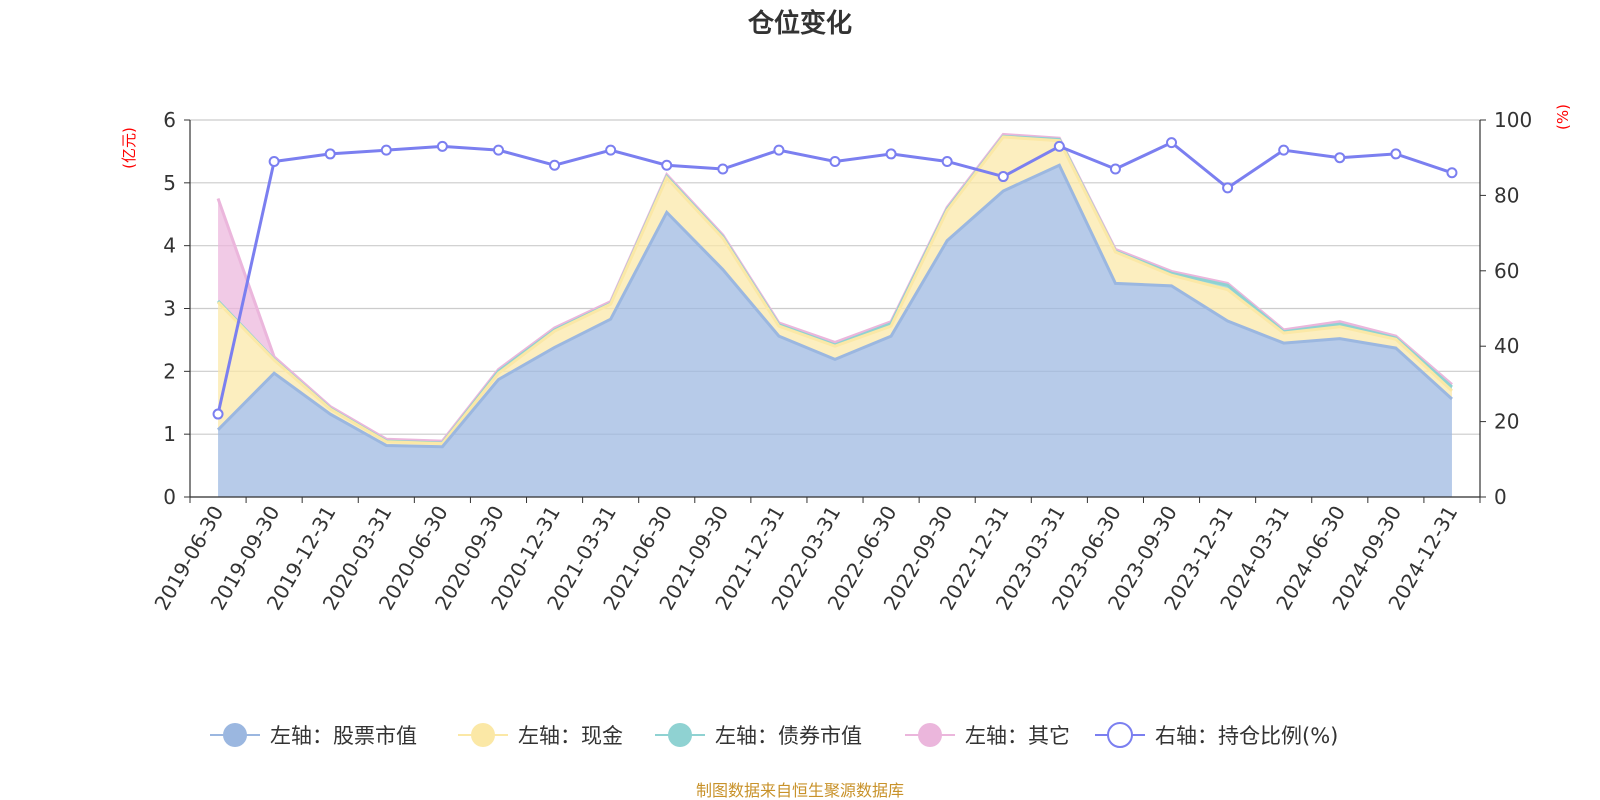 The image size is (1600, 800). Describe the element at coordinates (169, 183) in the screenshot. I see `left-axis-tick-label: 5` at that location.